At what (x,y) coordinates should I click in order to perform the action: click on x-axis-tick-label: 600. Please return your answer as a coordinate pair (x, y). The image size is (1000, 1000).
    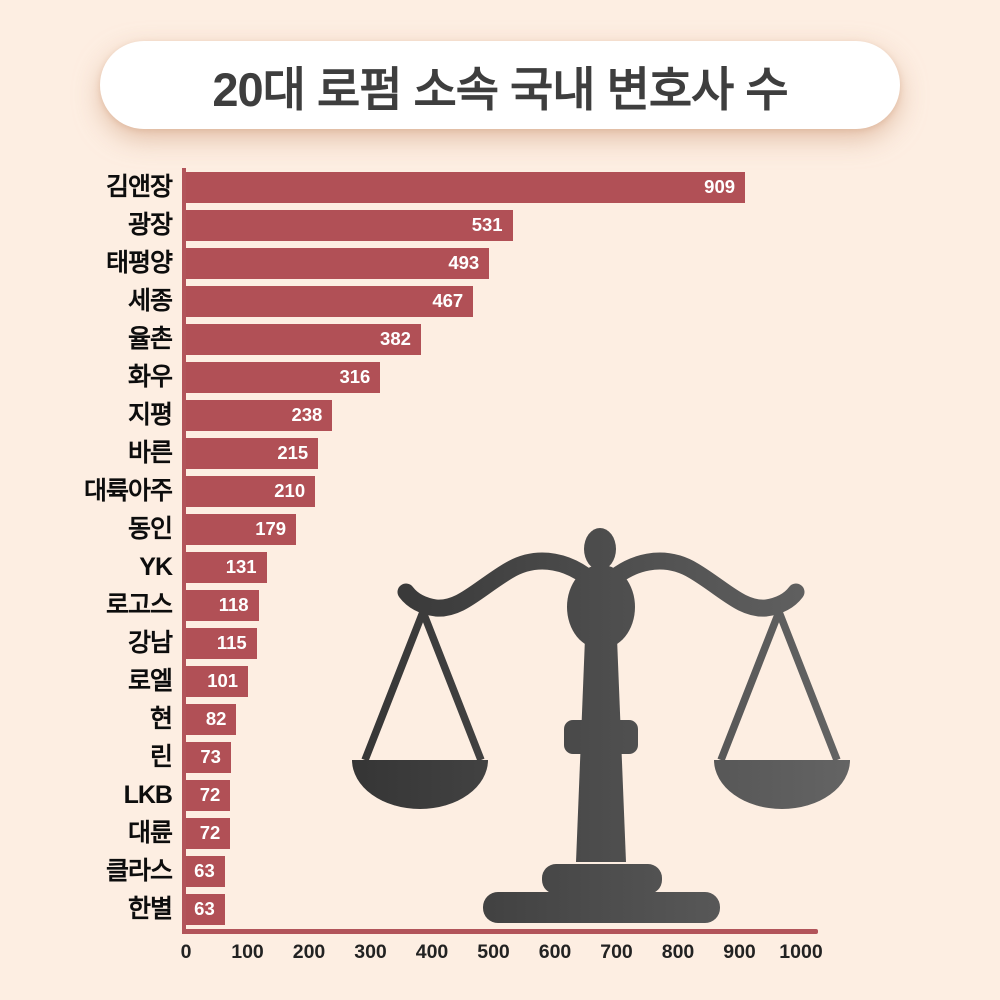
    Looking at the image, I should click on (555, 952).